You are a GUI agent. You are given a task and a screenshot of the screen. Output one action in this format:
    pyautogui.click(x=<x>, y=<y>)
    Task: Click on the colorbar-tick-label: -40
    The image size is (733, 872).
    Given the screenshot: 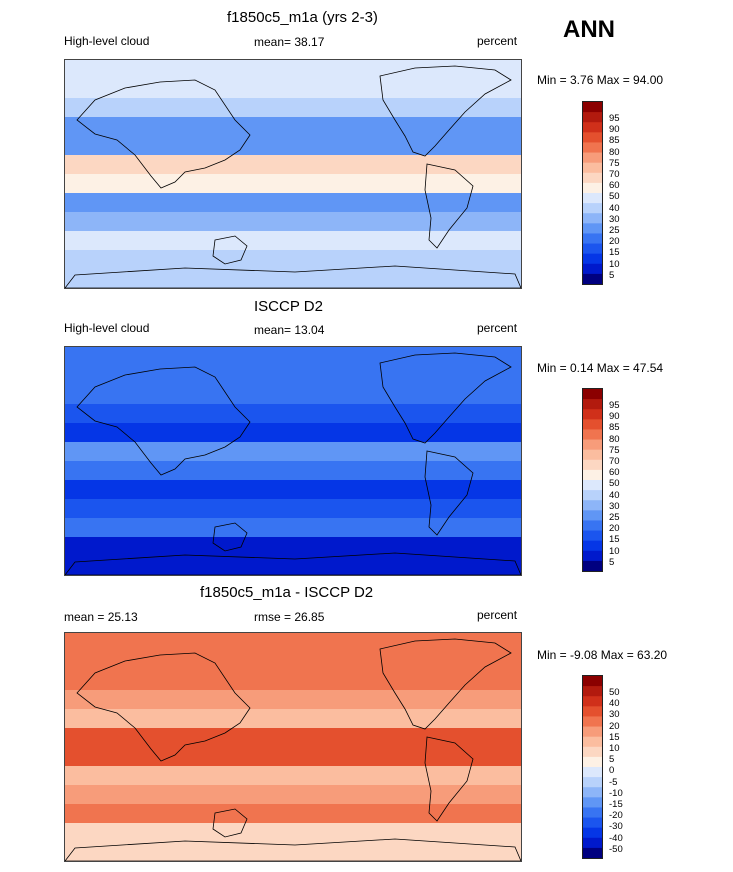 What is the action you would take?
    pyautogui.click(x=616, y=838)
    